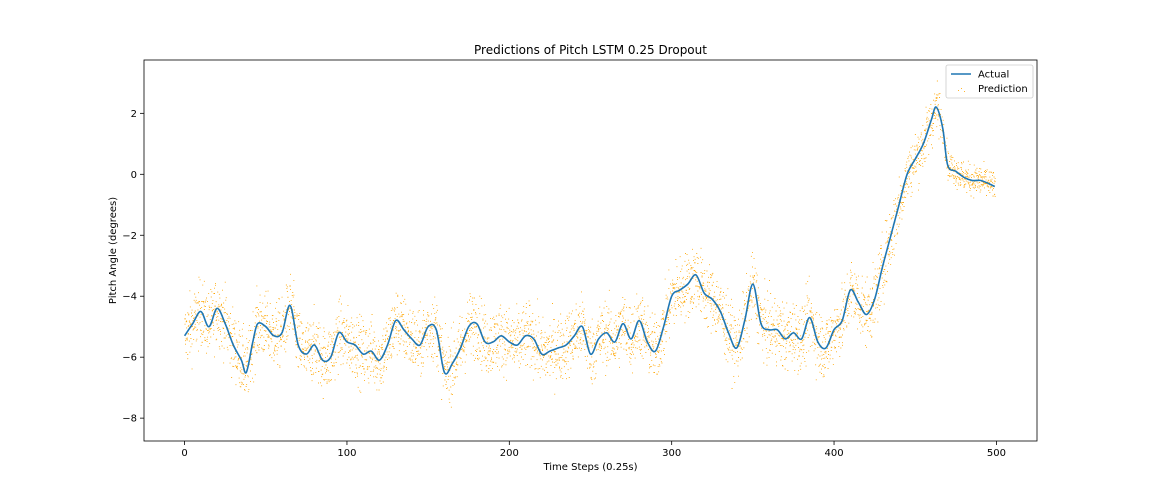  What do you see at coordinates (134, 175) in the screenshot?
I see `y-tick-label: 0` at bounding box center [134, 175].